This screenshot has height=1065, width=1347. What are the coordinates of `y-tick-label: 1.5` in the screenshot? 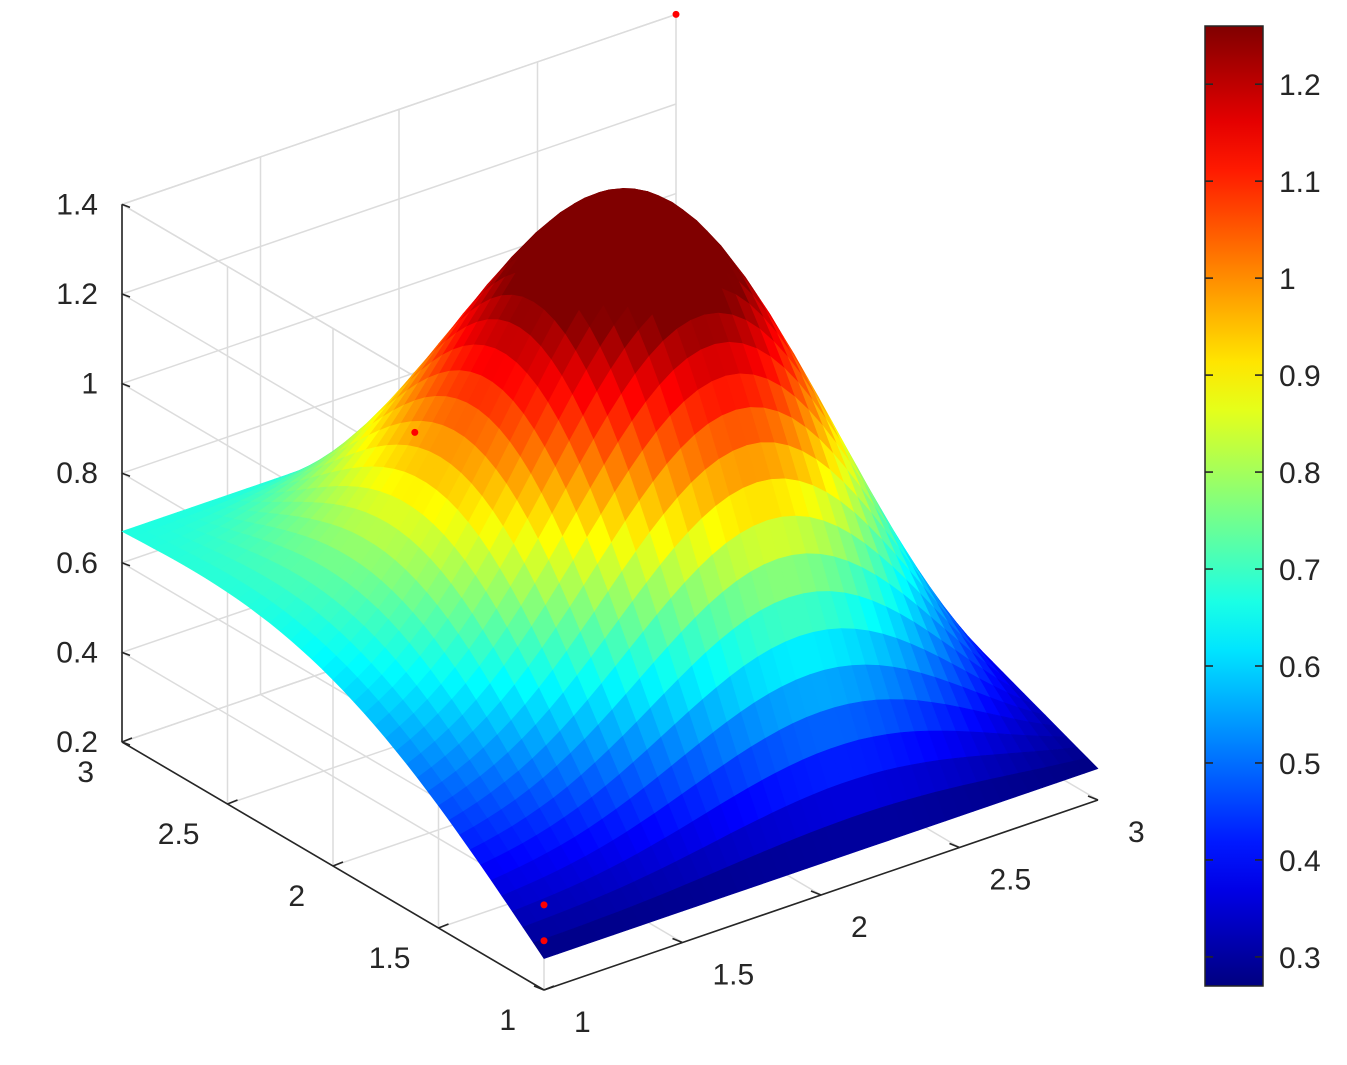 It's located at (390, 958).